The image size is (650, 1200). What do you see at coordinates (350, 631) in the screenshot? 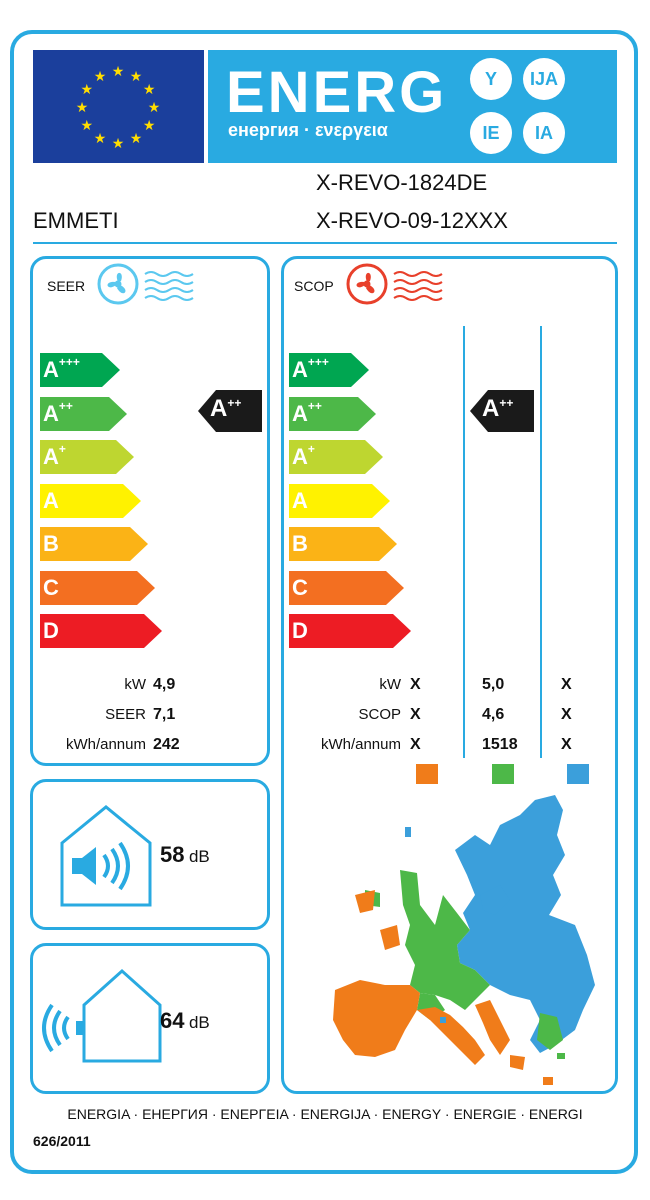
I see `scop-scale-arrow: D` at bounding box center [350, 631].